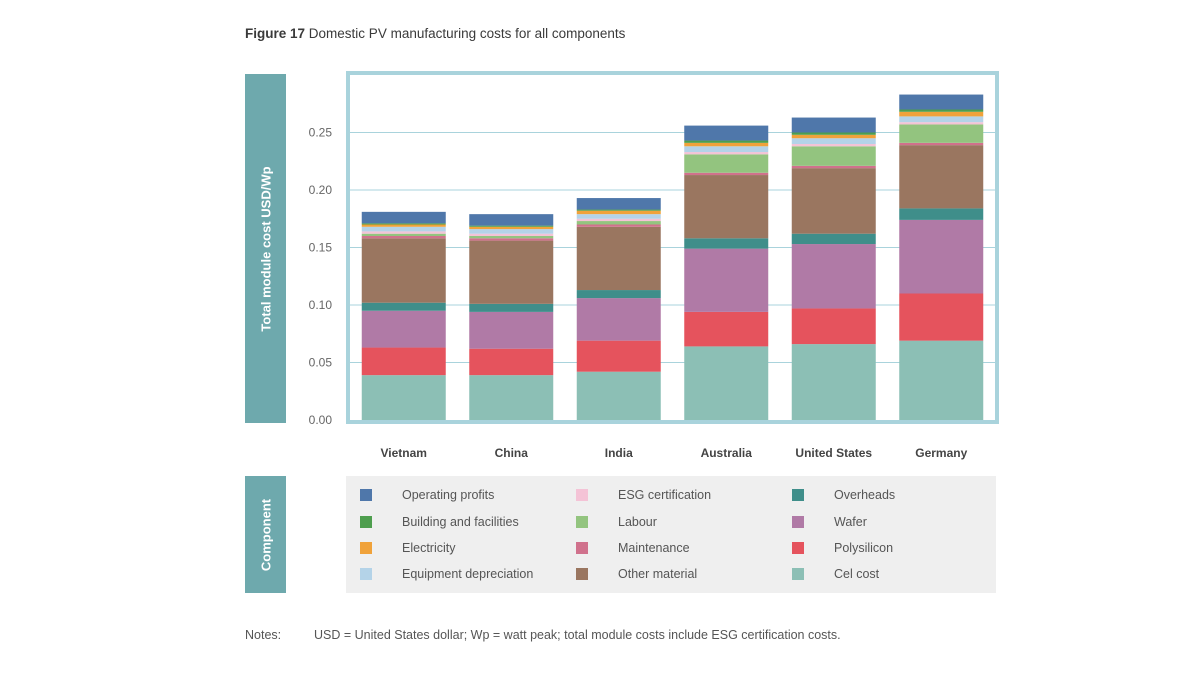 The height and width of the screenshot is (675, 1200). What do you see at coordinates (865, 495) in the screenshot?
I see `legend-label: Overheads` at bounding box center [865, 495].